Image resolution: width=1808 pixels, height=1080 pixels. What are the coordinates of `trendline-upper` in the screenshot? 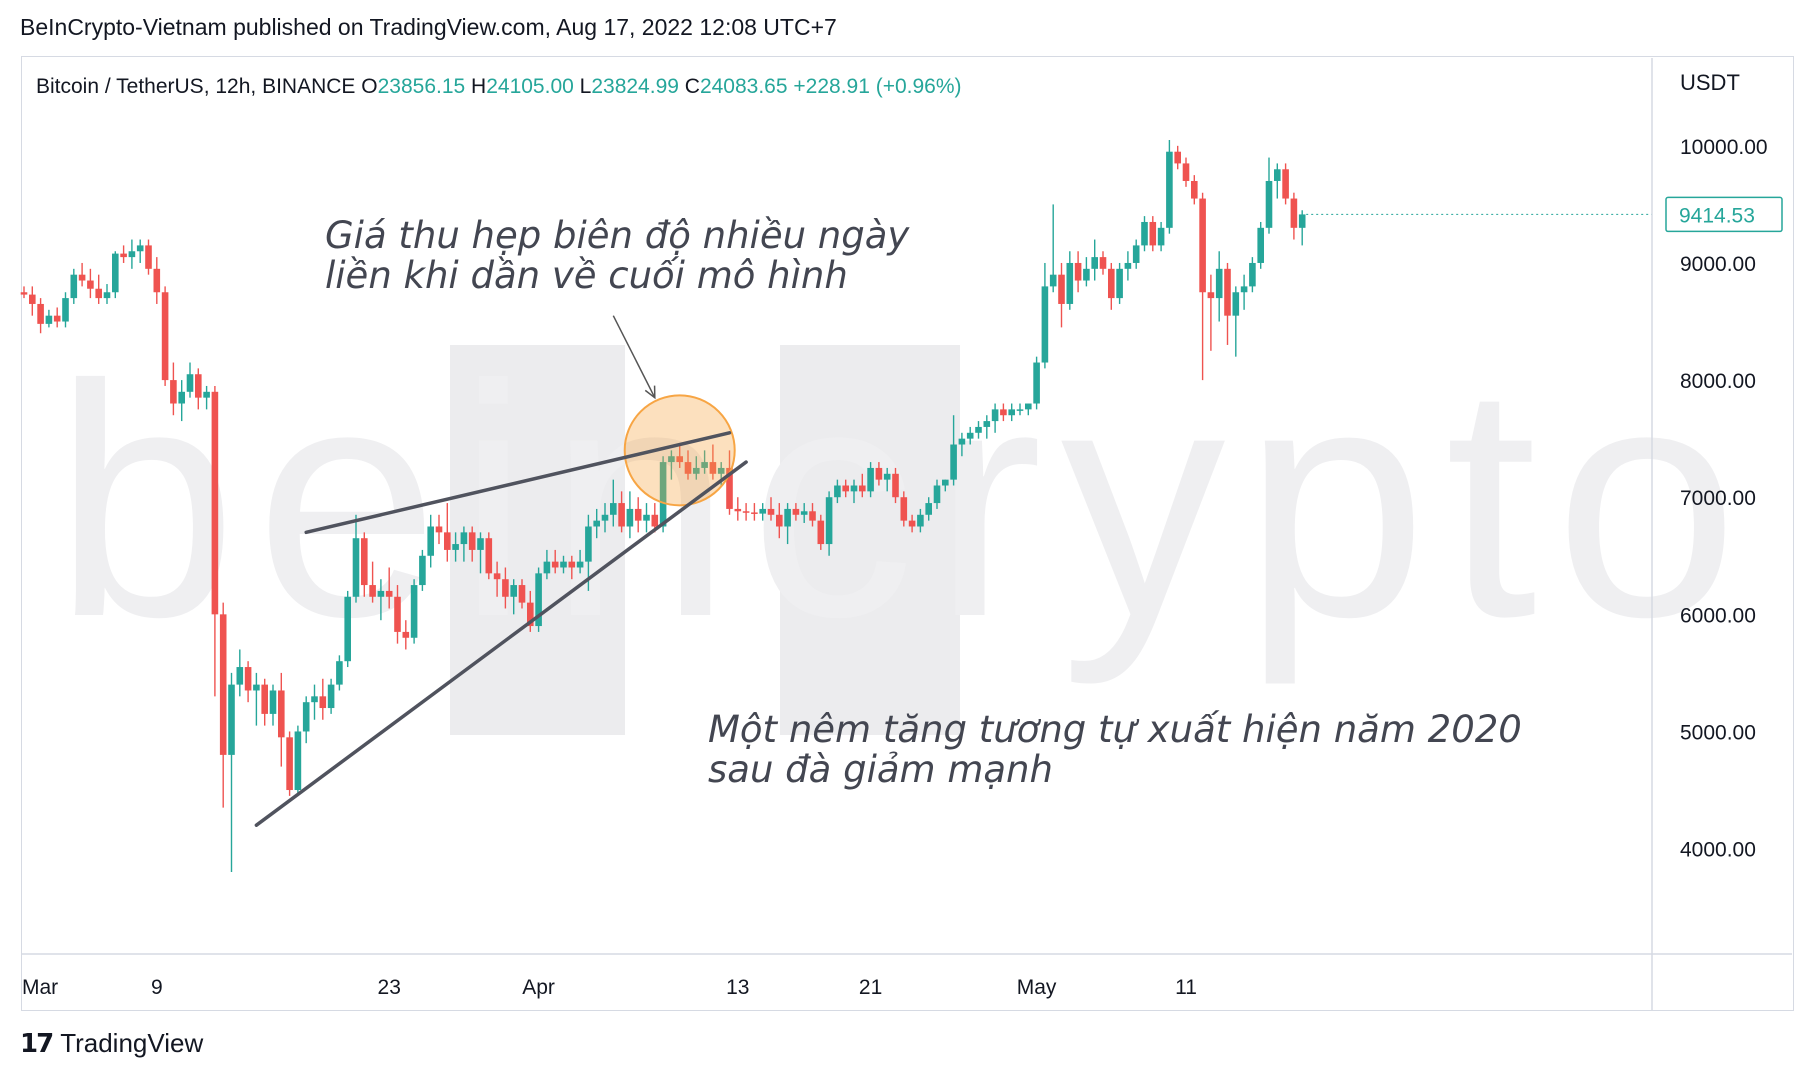 It's located at (518, 483).